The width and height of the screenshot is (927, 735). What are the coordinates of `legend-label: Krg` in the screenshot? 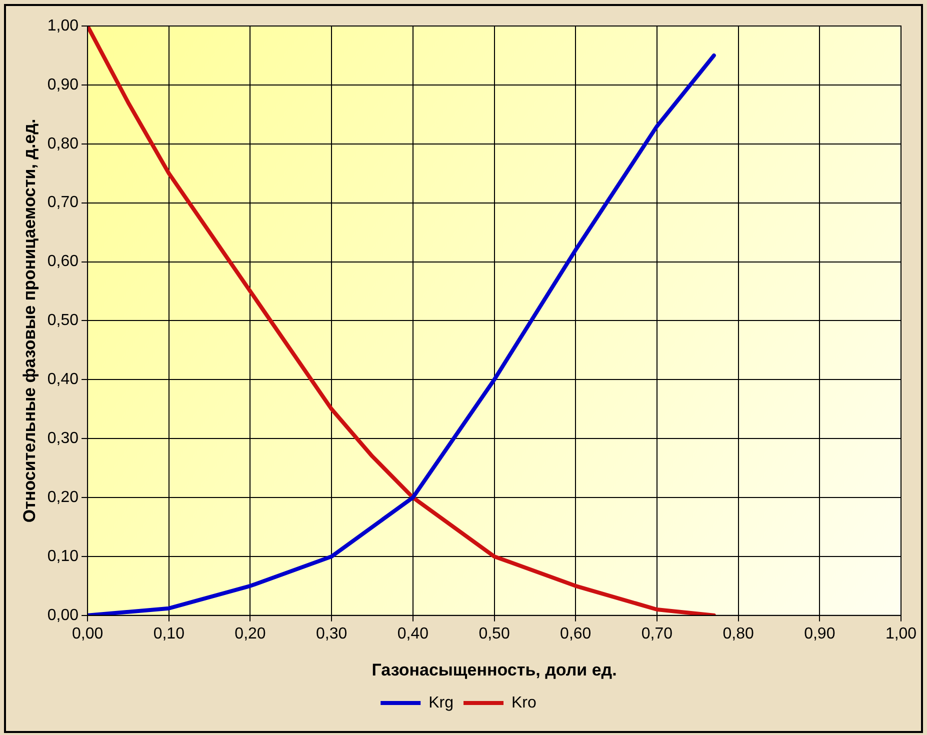 It's located at (441, 703).